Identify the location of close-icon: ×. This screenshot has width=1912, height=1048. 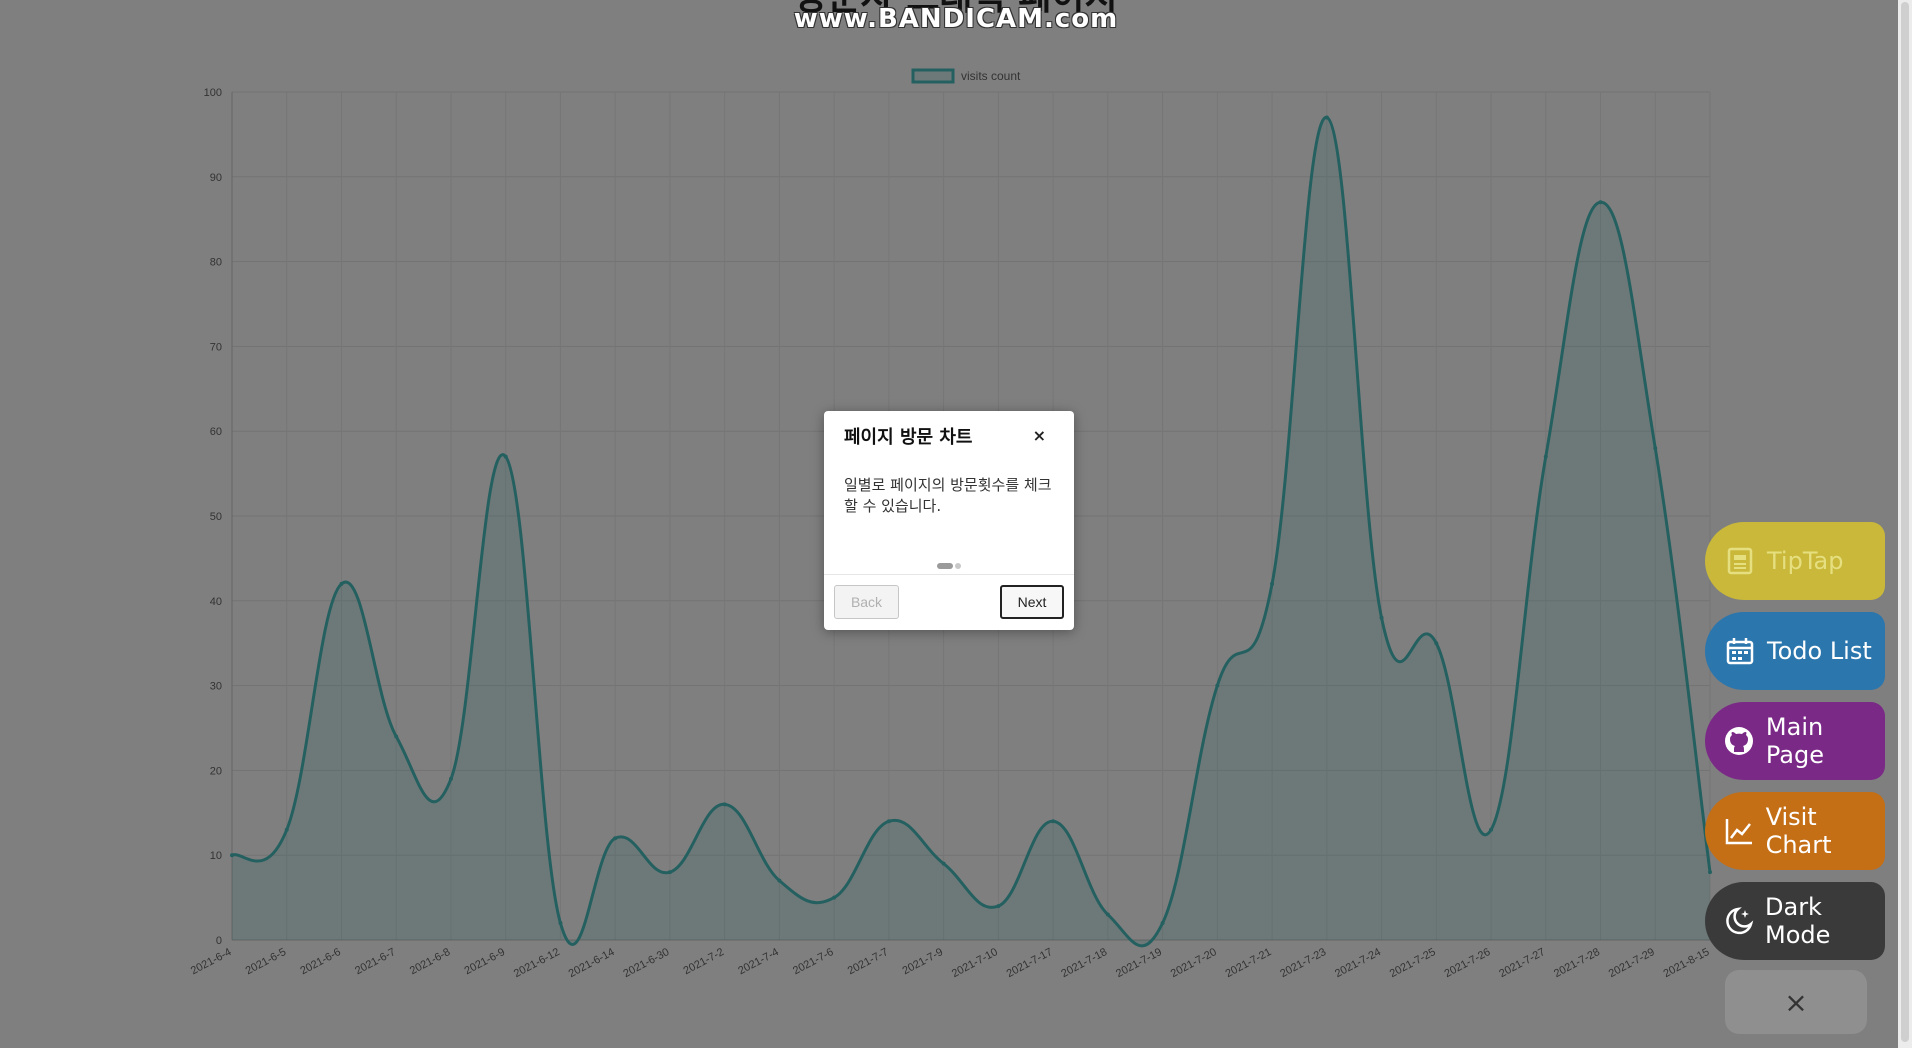
(1039, 435).